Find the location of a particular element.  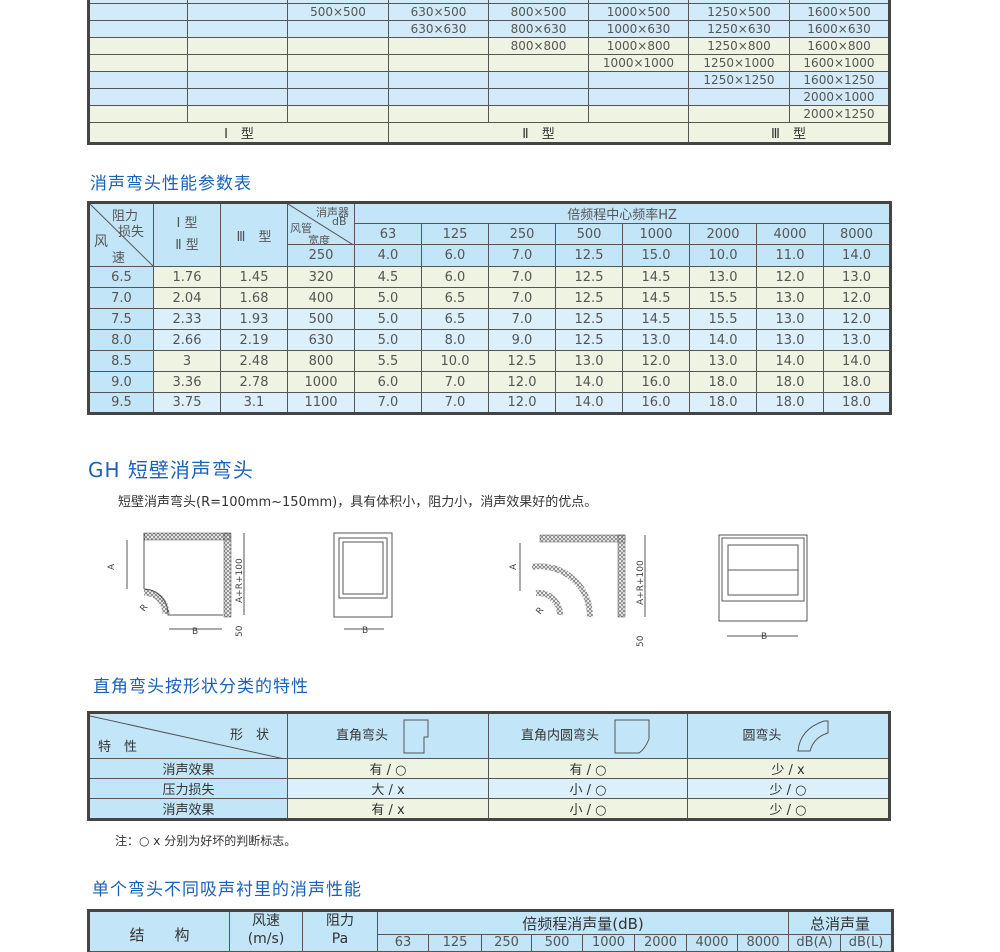

header-speed-resistance: 阻力 损失 风 速 is located at coordinates (121, 234).